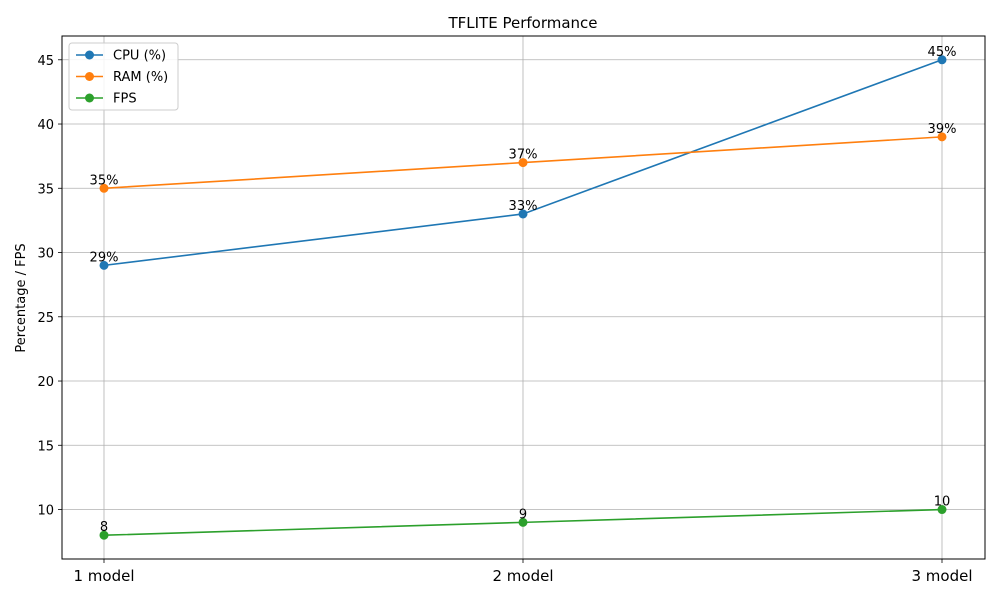 This screenshot has height=604, width=1000. I want to click on data-label: 33%, so click(523, 206).